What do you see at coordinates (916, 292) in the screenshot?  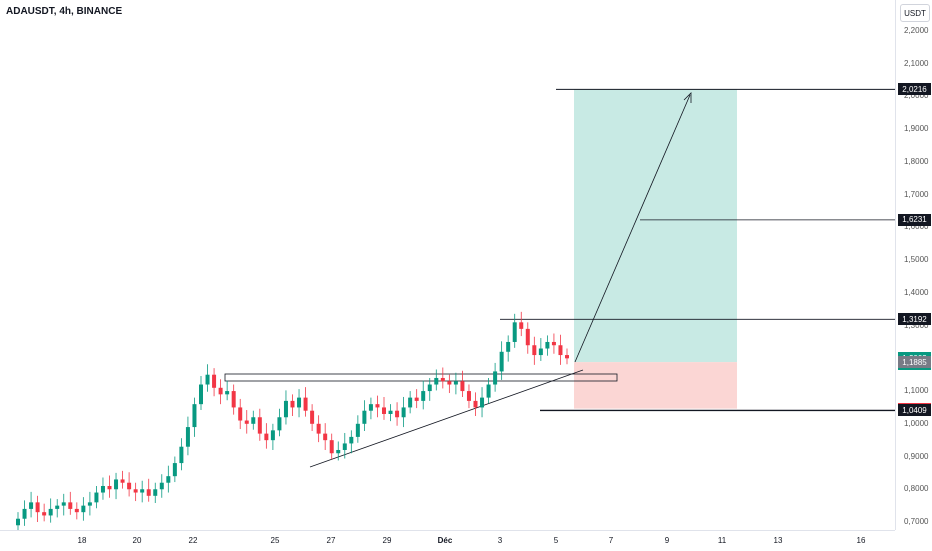 I see `price-axis-tick: 1,4000` at bounding box center [916, 292].